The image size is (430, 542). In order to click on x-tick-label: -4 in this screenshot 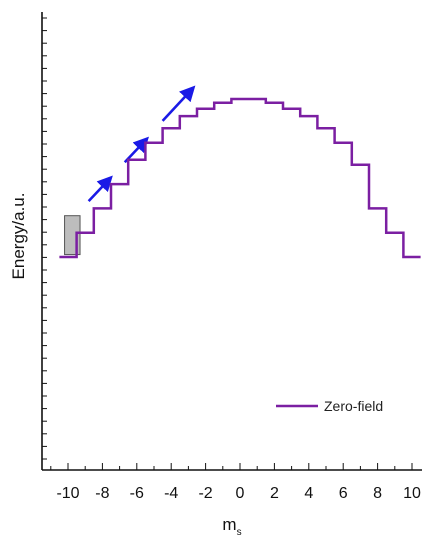, I will do `click(171, 493)`.